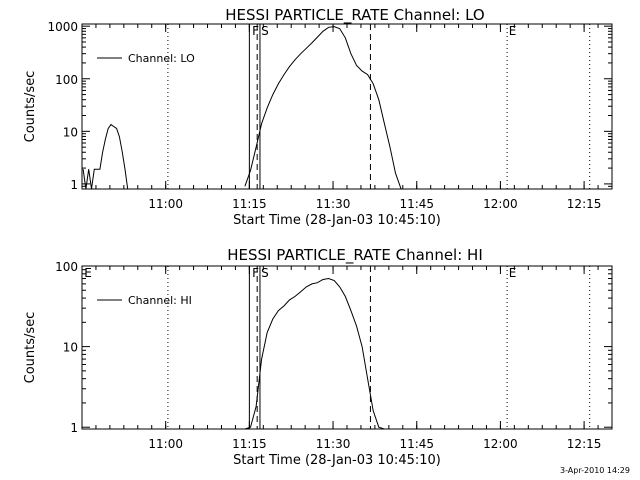 The image size is (640, 480). What do you see at coordinates (595, 470) in the screenshot?
I see `timestamp-stamp: 3-Apr-2010 14:29` at bounding box center [595, 470].